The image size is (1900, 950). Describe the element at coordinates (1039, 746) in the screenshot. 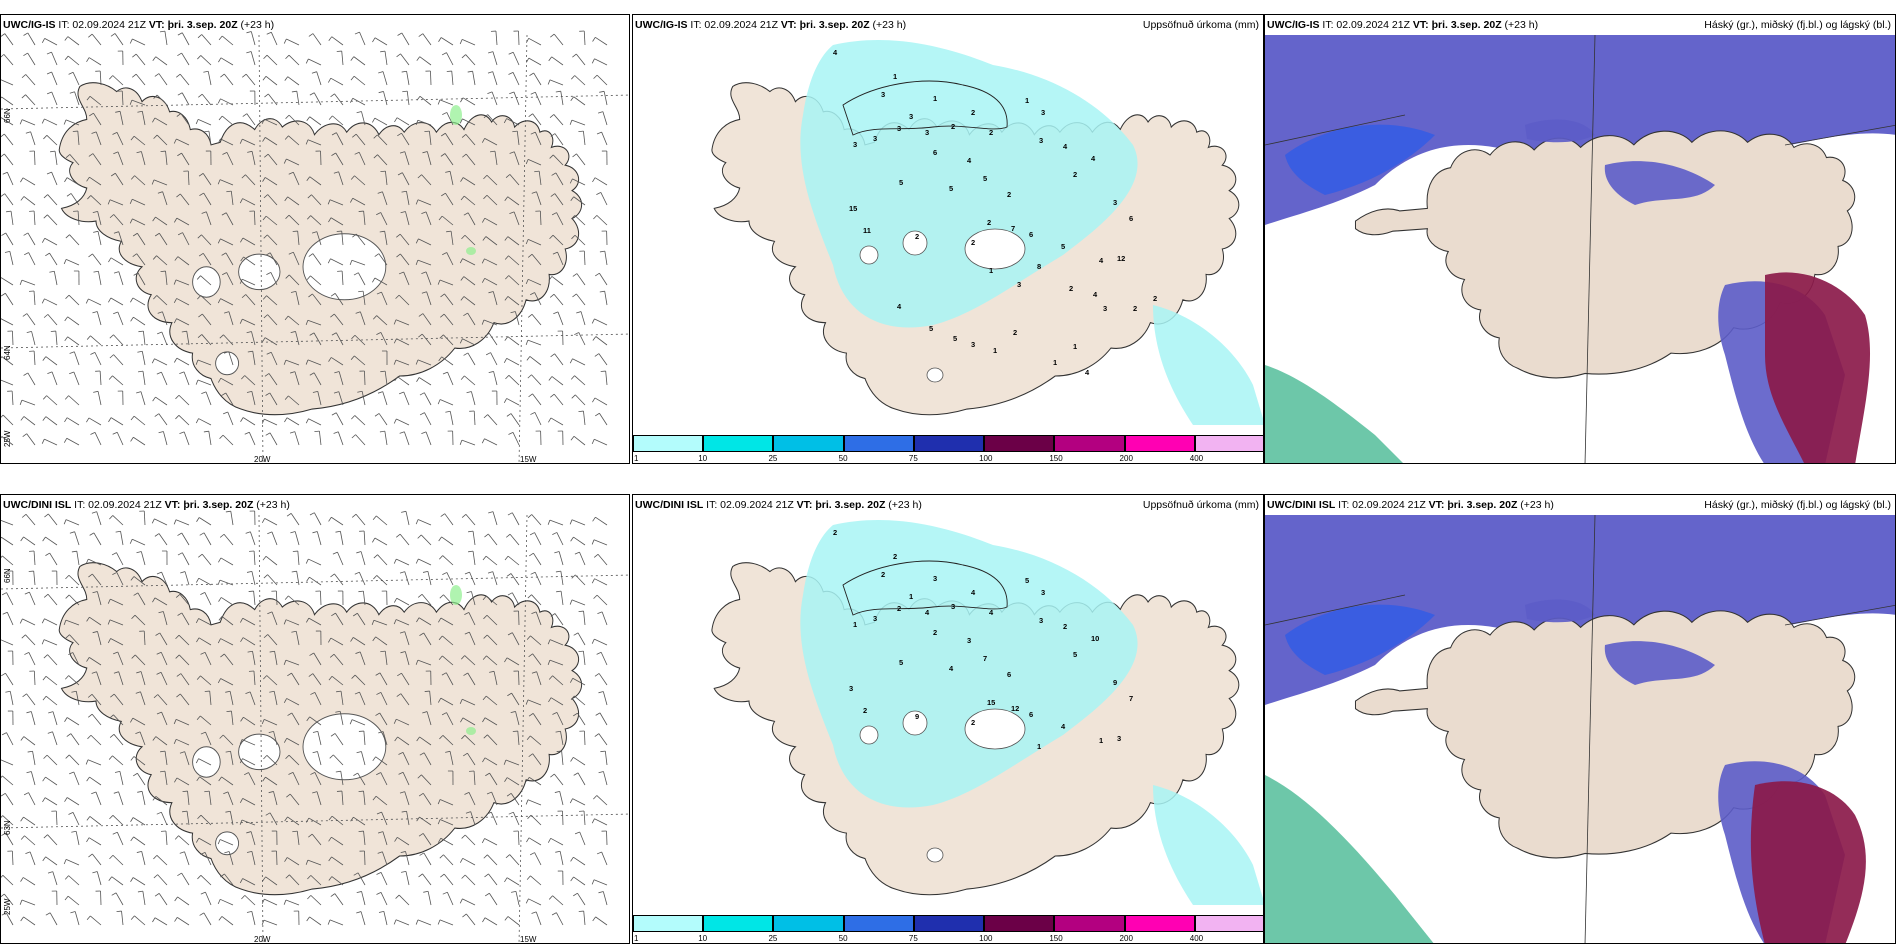

I see `precip-value-label: 1` at that location.